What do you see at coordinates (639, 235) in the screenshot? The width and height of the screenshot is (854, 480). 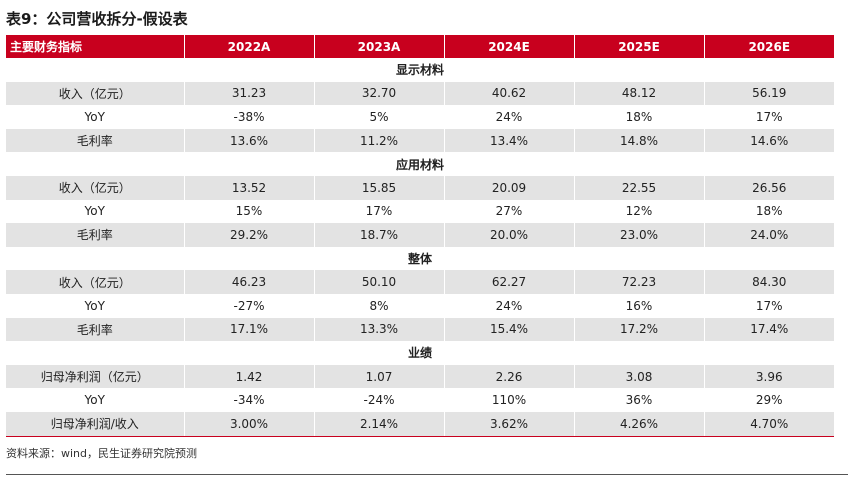 I see `table-cell: 23.0%` at bounding box center [639, 235].